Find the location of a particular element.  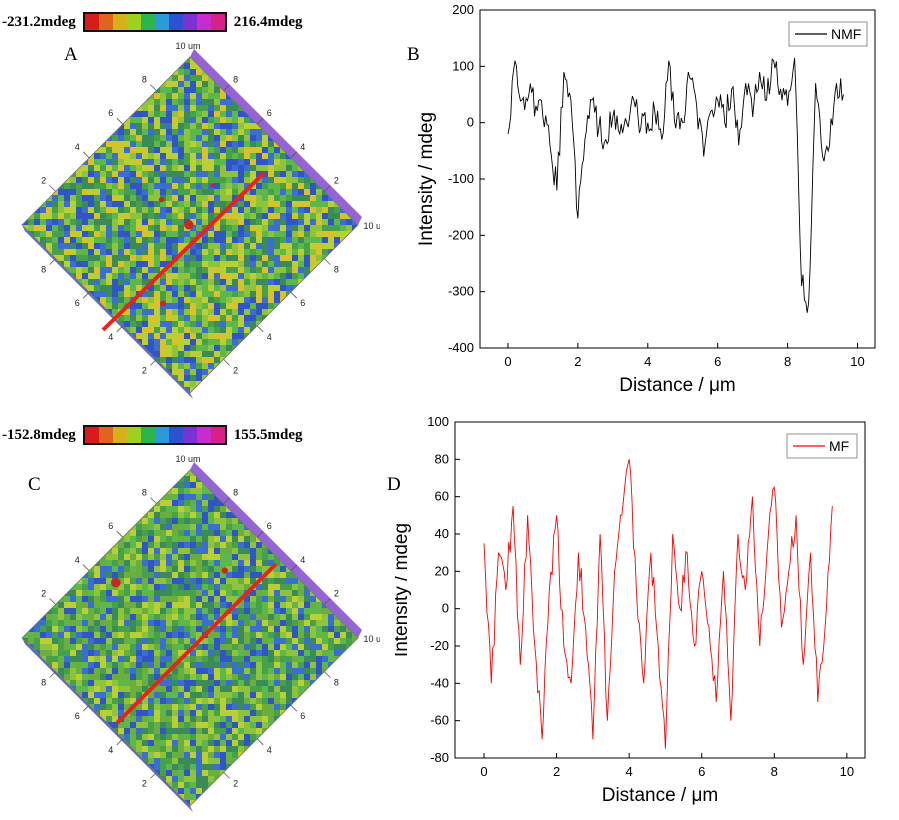

x-tick-label: 6 is located at coordinates (701, 771).